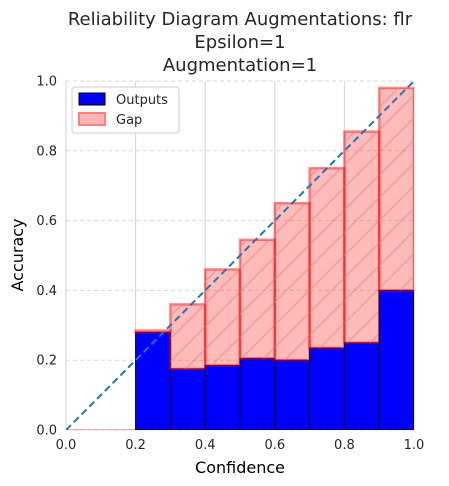 The width and height of the screenshot is (449, 486). What do you see at coordinates (46, 291) in the screenshot?
I see `y-tick-label: 0.4` at bounding box center [46, 291].